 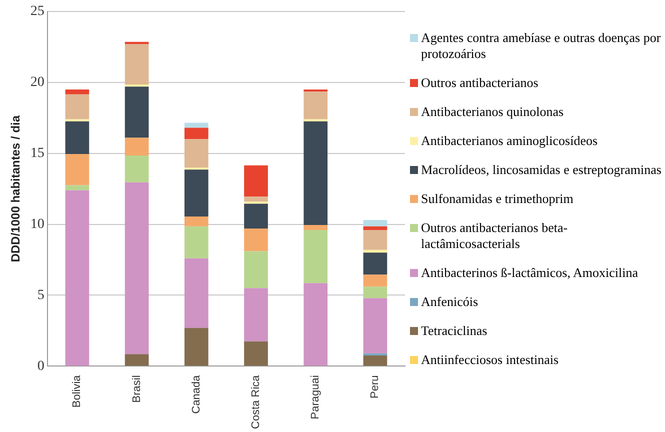 What do you see at coordinates (375, 386) in the screenshot?
I see `x-tick-label: Peru` at bounding box center [375, 386].